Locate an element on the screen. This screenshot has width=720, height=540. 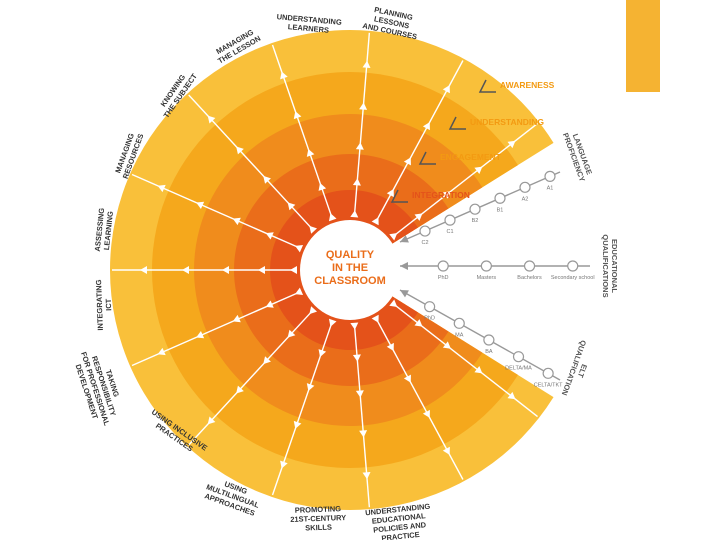
level-label-awareness: AWARENESS is located at coordinates (527, 85).